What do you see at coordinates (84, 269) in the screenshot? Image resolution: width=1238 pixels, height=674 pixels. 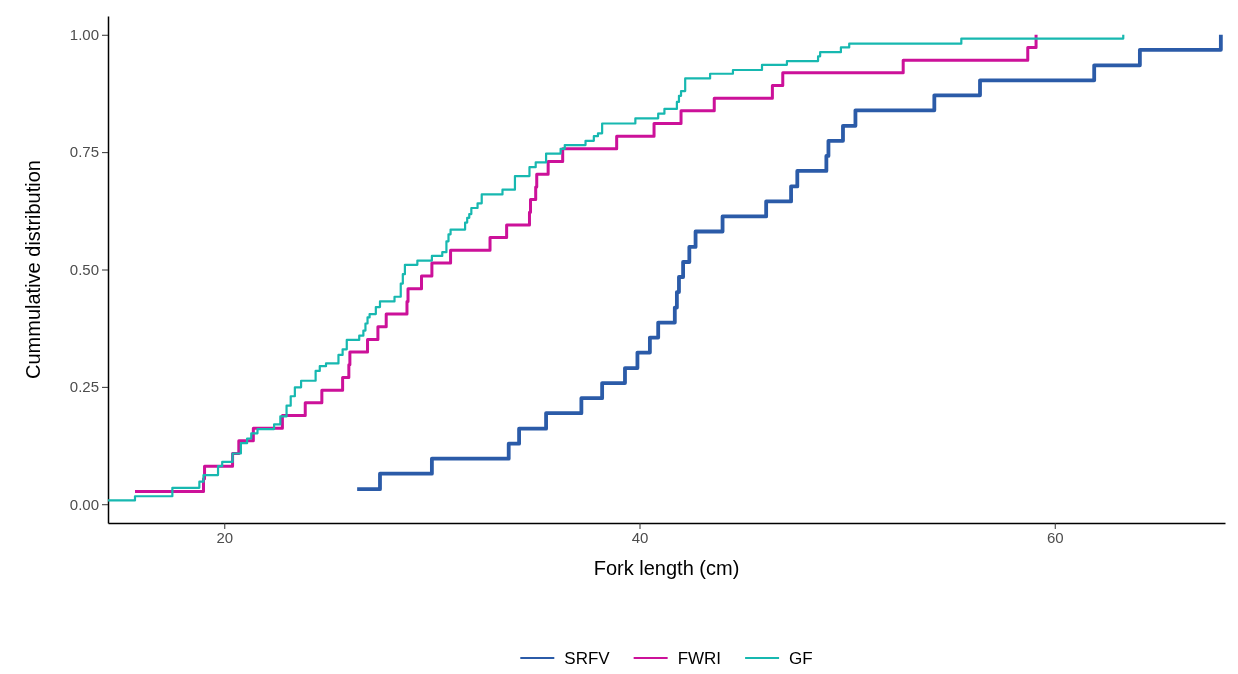 I see `y-tick-label: 0.50` at bounding box center [84, 269].